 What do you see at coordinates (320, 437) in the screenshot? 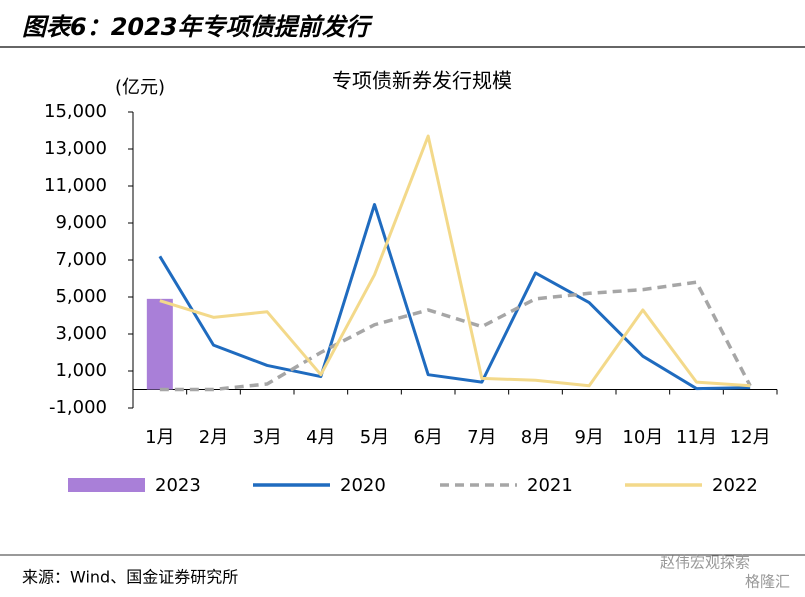
I see `x-tick-label: 4月` at bounding box center [320, 437].